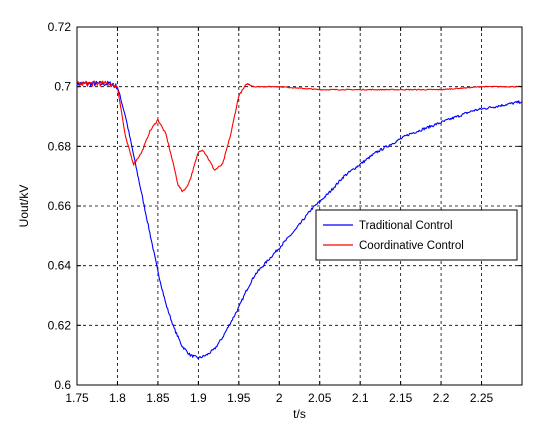 The height and width of the screenshot is (433, 550). I want to click on x-tick-label: 1.85, so click(158, 398).